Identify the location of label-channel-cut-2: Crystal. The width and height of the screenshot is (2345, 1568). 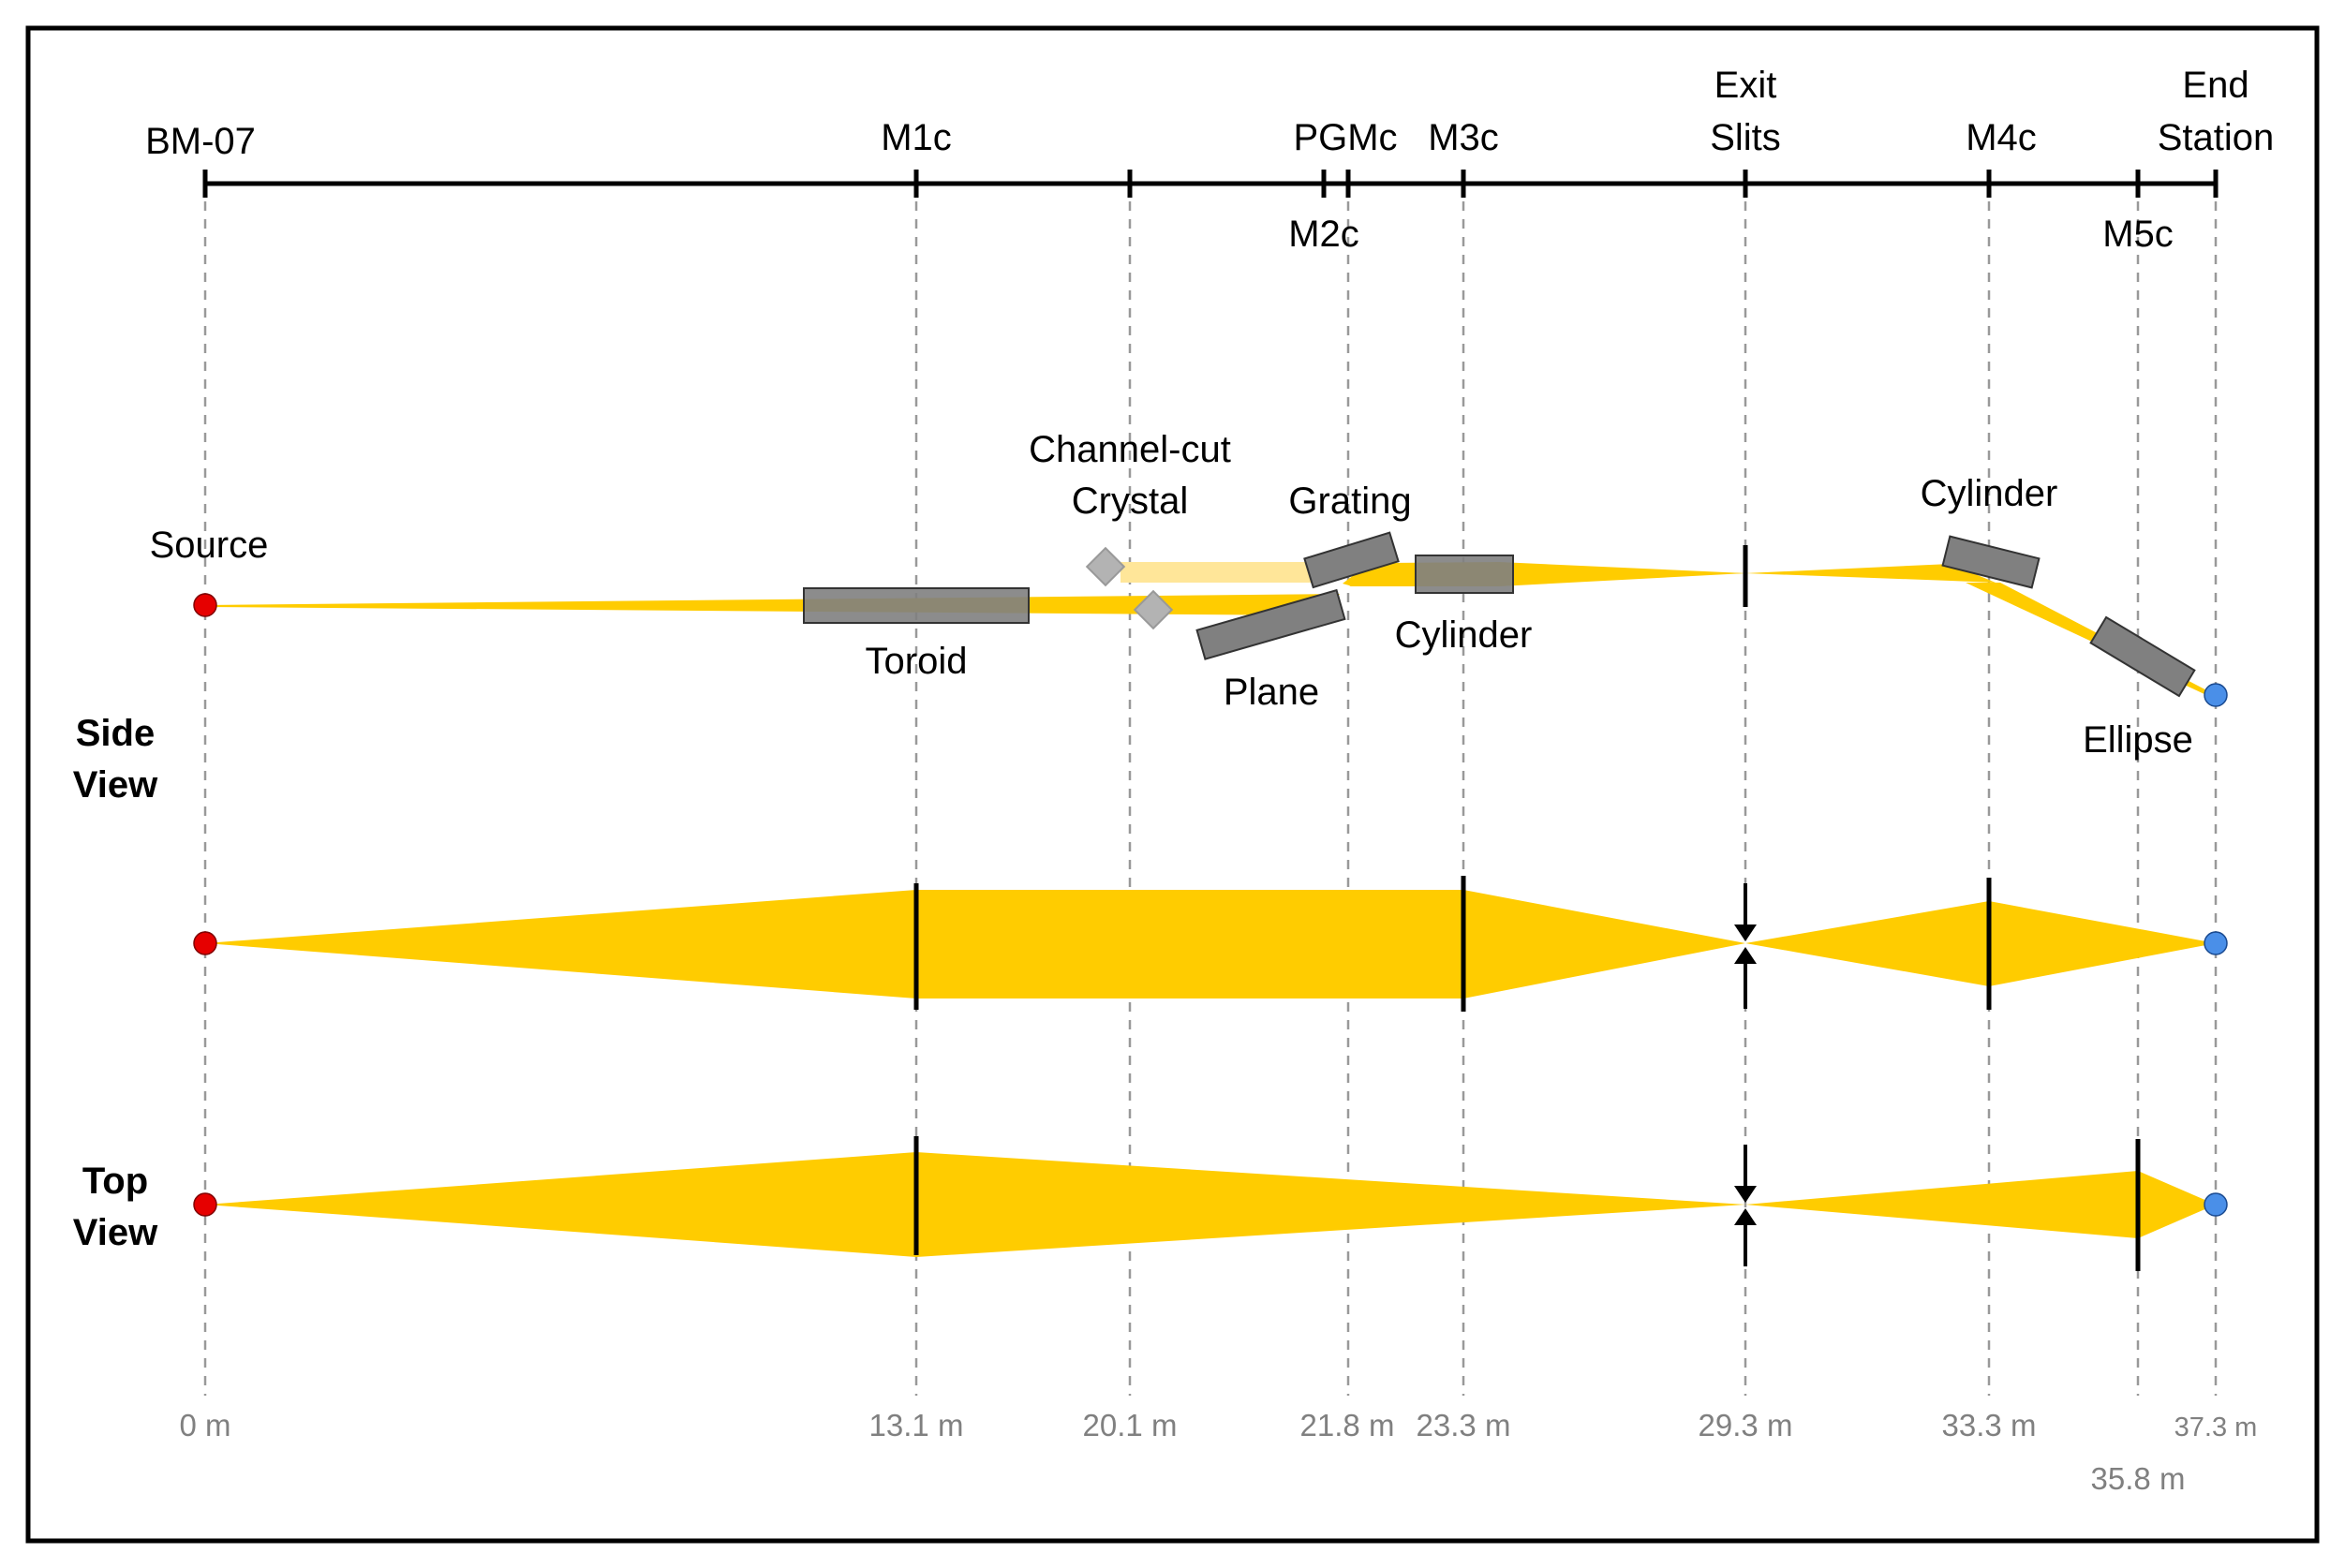
(1130, 501).